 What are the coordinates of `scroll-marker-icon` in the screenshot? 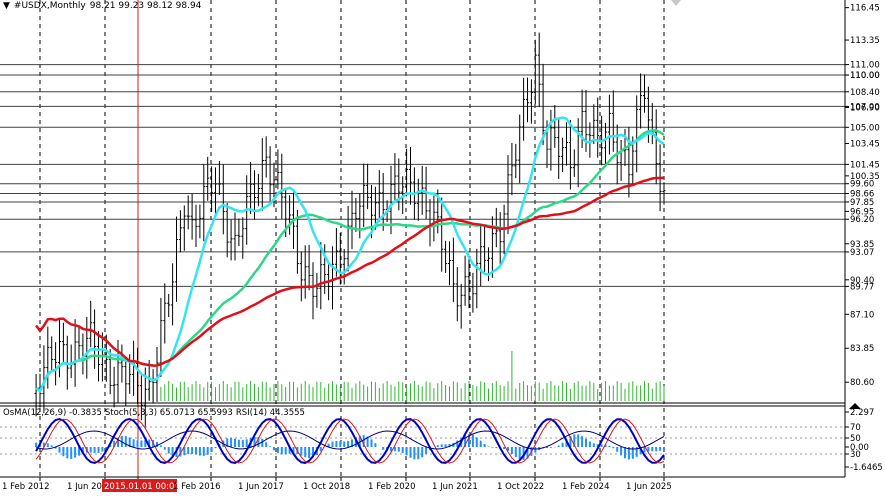 It's located at (676, 3).